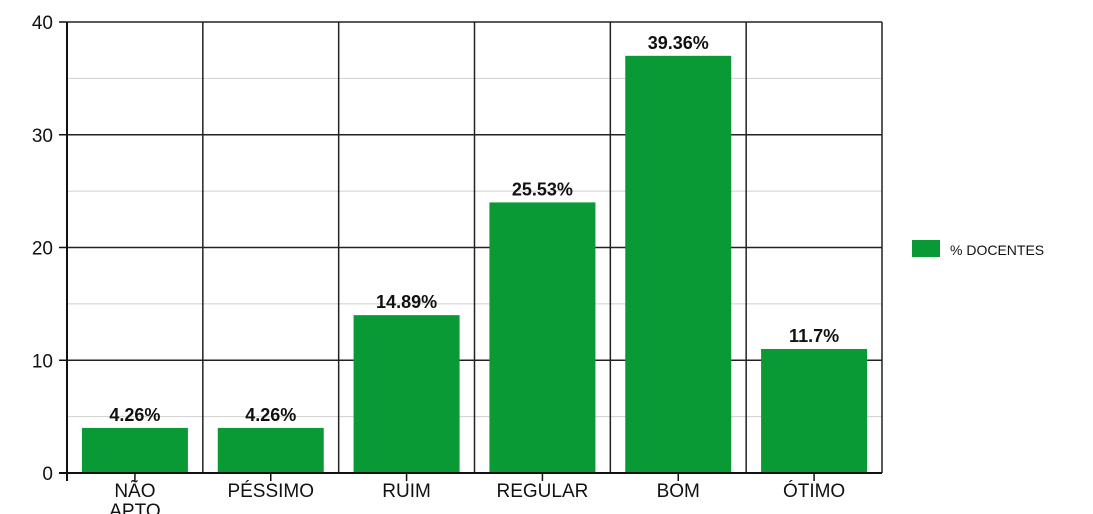 This screenshot has height=514, width=1093. I want to click on y-tick-label: 10, so click(42, 361).